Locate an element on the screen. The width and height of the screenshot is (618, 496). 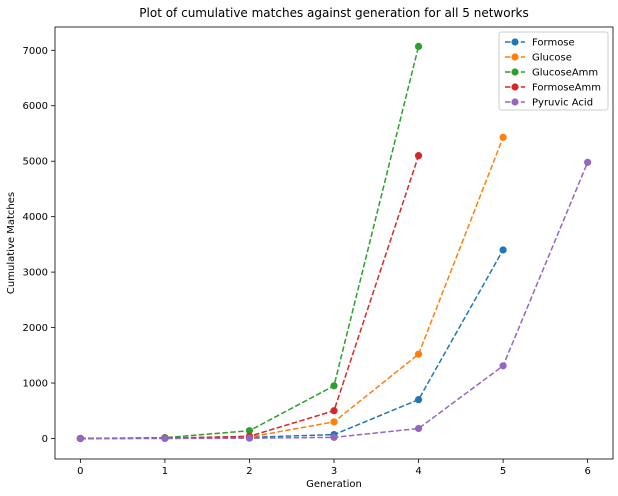
legend-item: GlucoseAmm is located at coordinates (551, 73).